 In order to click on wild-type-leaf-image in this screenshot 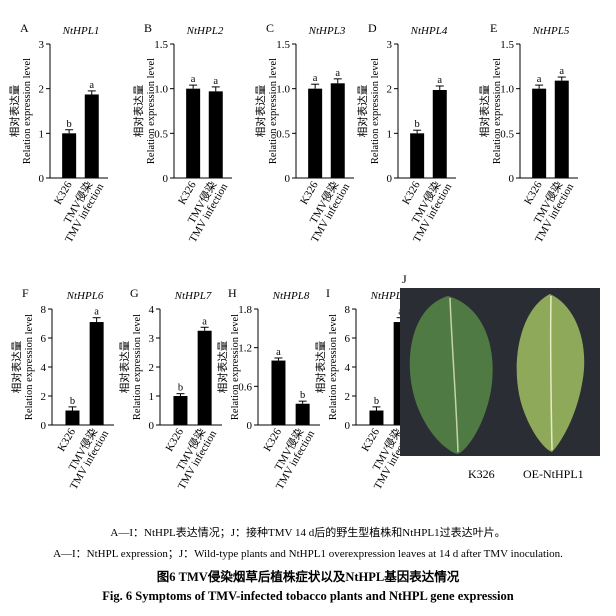, I will do `click(451, 375)`.